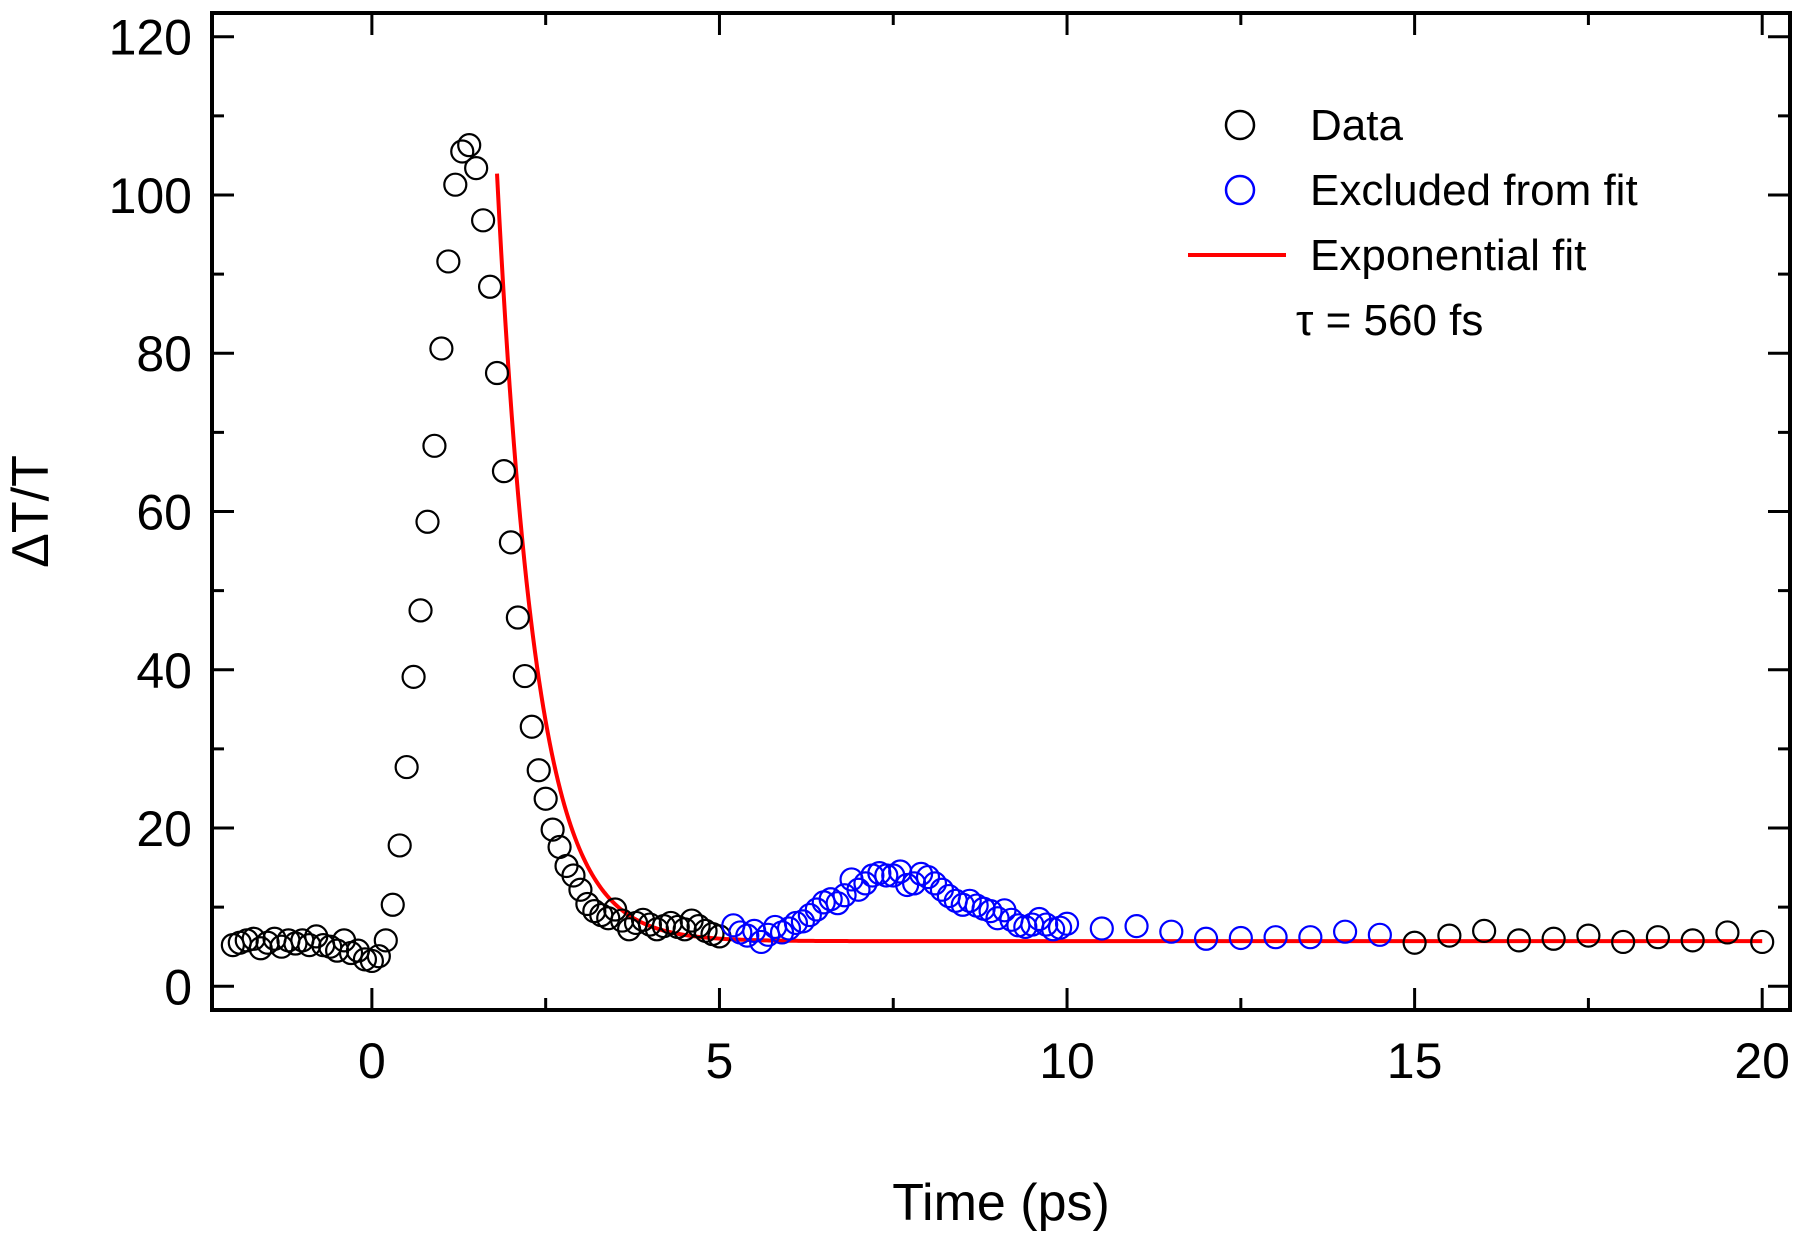 This screenshot has width=1802, height=1234. What do you see at coordinates (372, 1061) in the screenshot?
I see `x-tick-label: 0` at bounding box center [372, 1061].